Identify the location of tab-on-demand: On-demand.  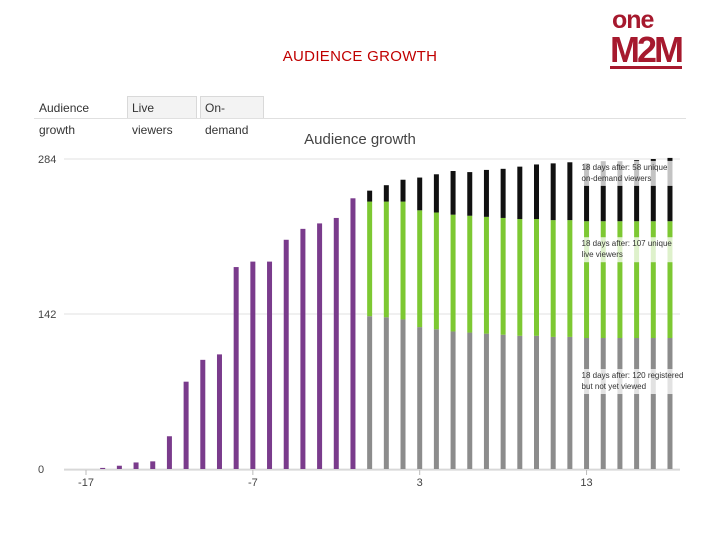
(232, 116).